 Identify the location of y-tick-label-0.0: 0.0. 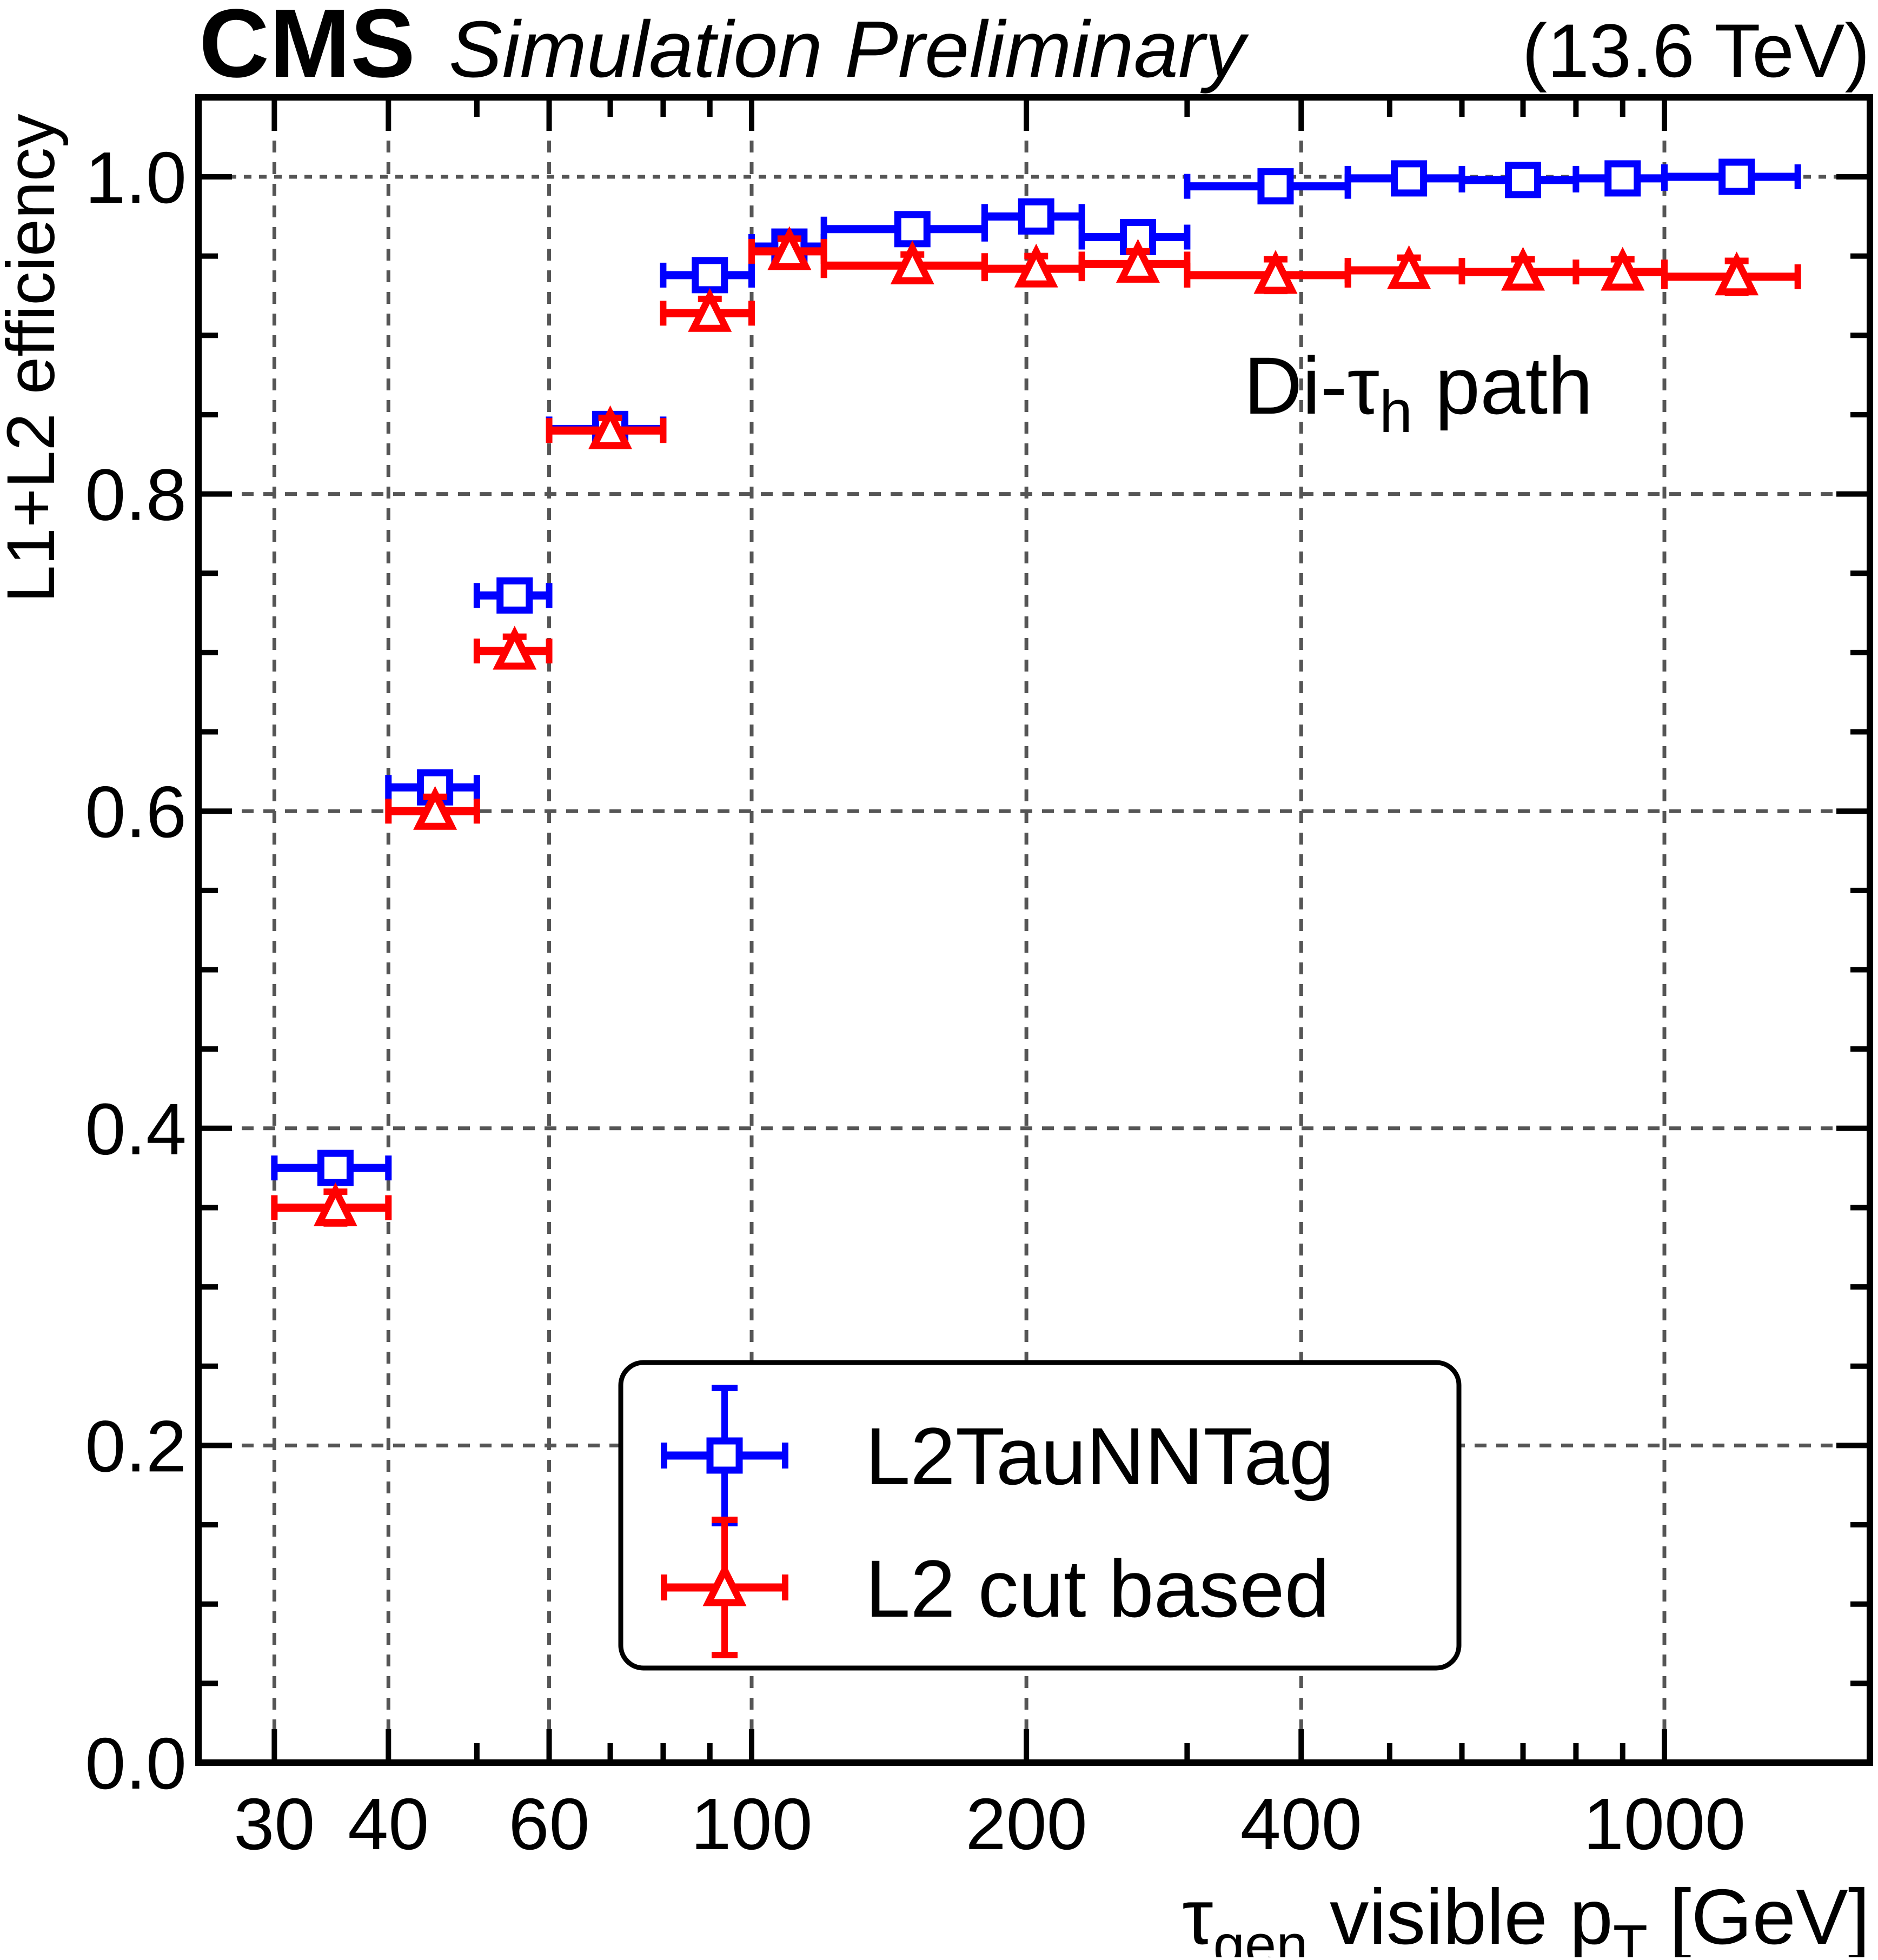
(136, 1763).